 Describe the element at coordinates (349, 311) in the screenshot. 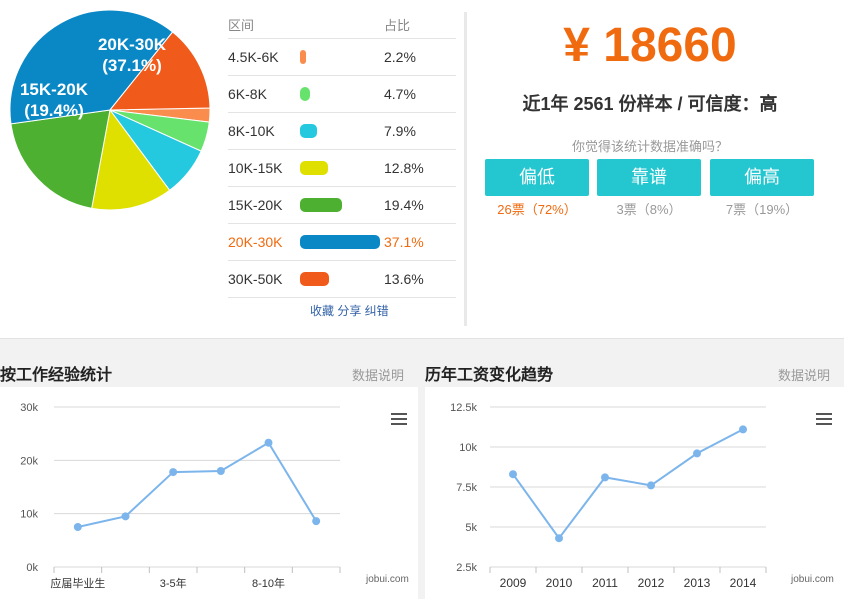

I see `footer-actions: 收藏 分享 纠错` at that location.